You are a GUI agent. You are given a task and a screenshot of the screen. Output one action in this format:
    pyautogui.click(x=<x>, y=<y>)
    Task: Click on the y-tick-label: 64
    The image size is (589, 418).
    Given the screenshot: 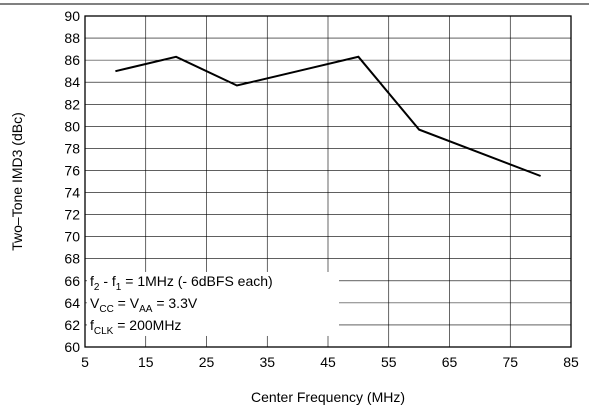 What is the action you would take?
    pyautogui.click(x=72, y=303)
    